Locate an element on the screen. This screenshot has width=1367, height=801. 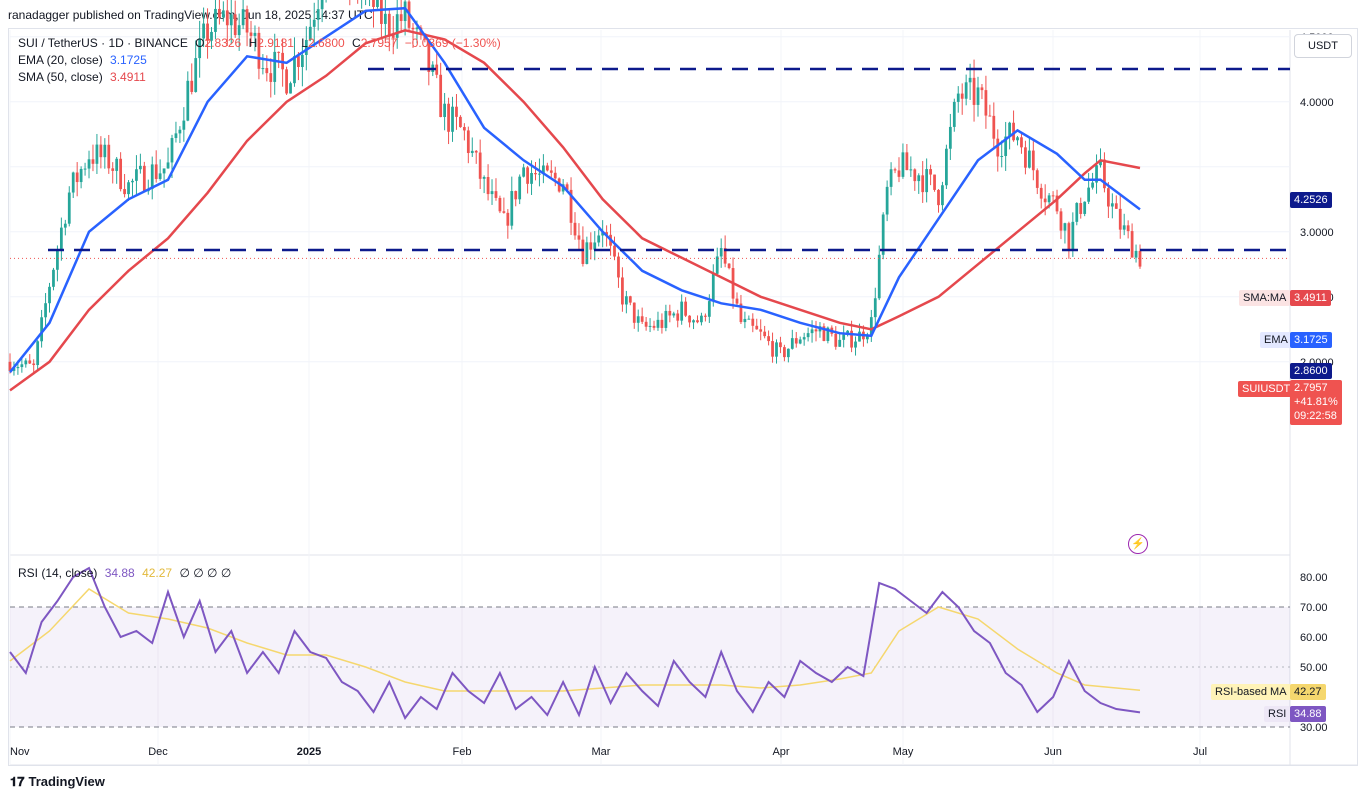
bar-countdown: 09:22:58 is located at coordinates (1315, 416).